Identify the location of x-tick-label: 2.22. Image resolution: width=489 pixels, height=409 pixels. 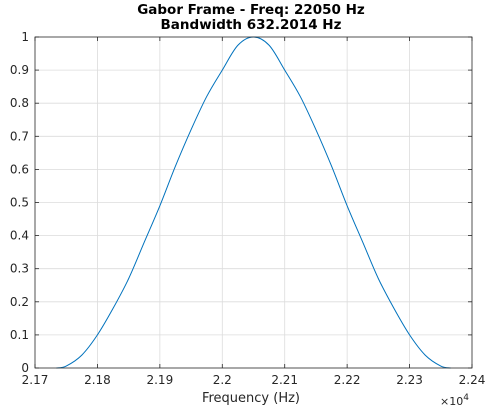
(347, 380).